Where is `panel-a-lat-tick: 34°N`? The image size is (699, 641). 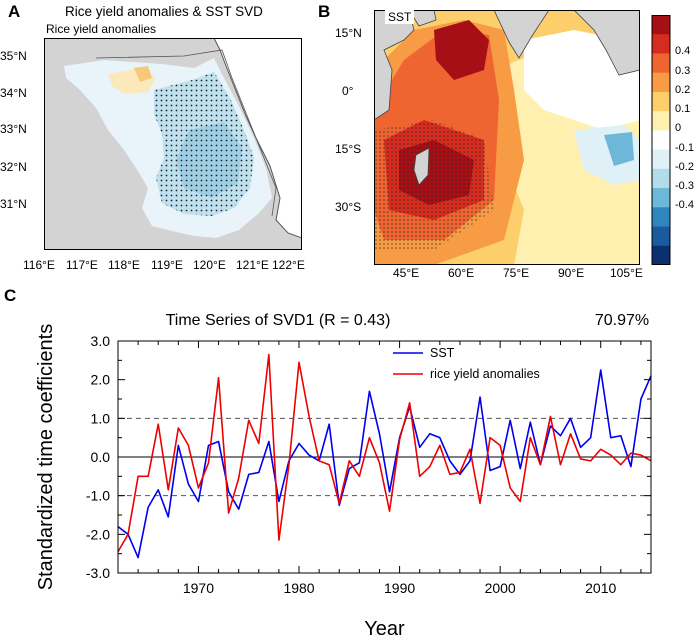
panel-a-lat-tick: 34°N is located at coordinates (13, 93).